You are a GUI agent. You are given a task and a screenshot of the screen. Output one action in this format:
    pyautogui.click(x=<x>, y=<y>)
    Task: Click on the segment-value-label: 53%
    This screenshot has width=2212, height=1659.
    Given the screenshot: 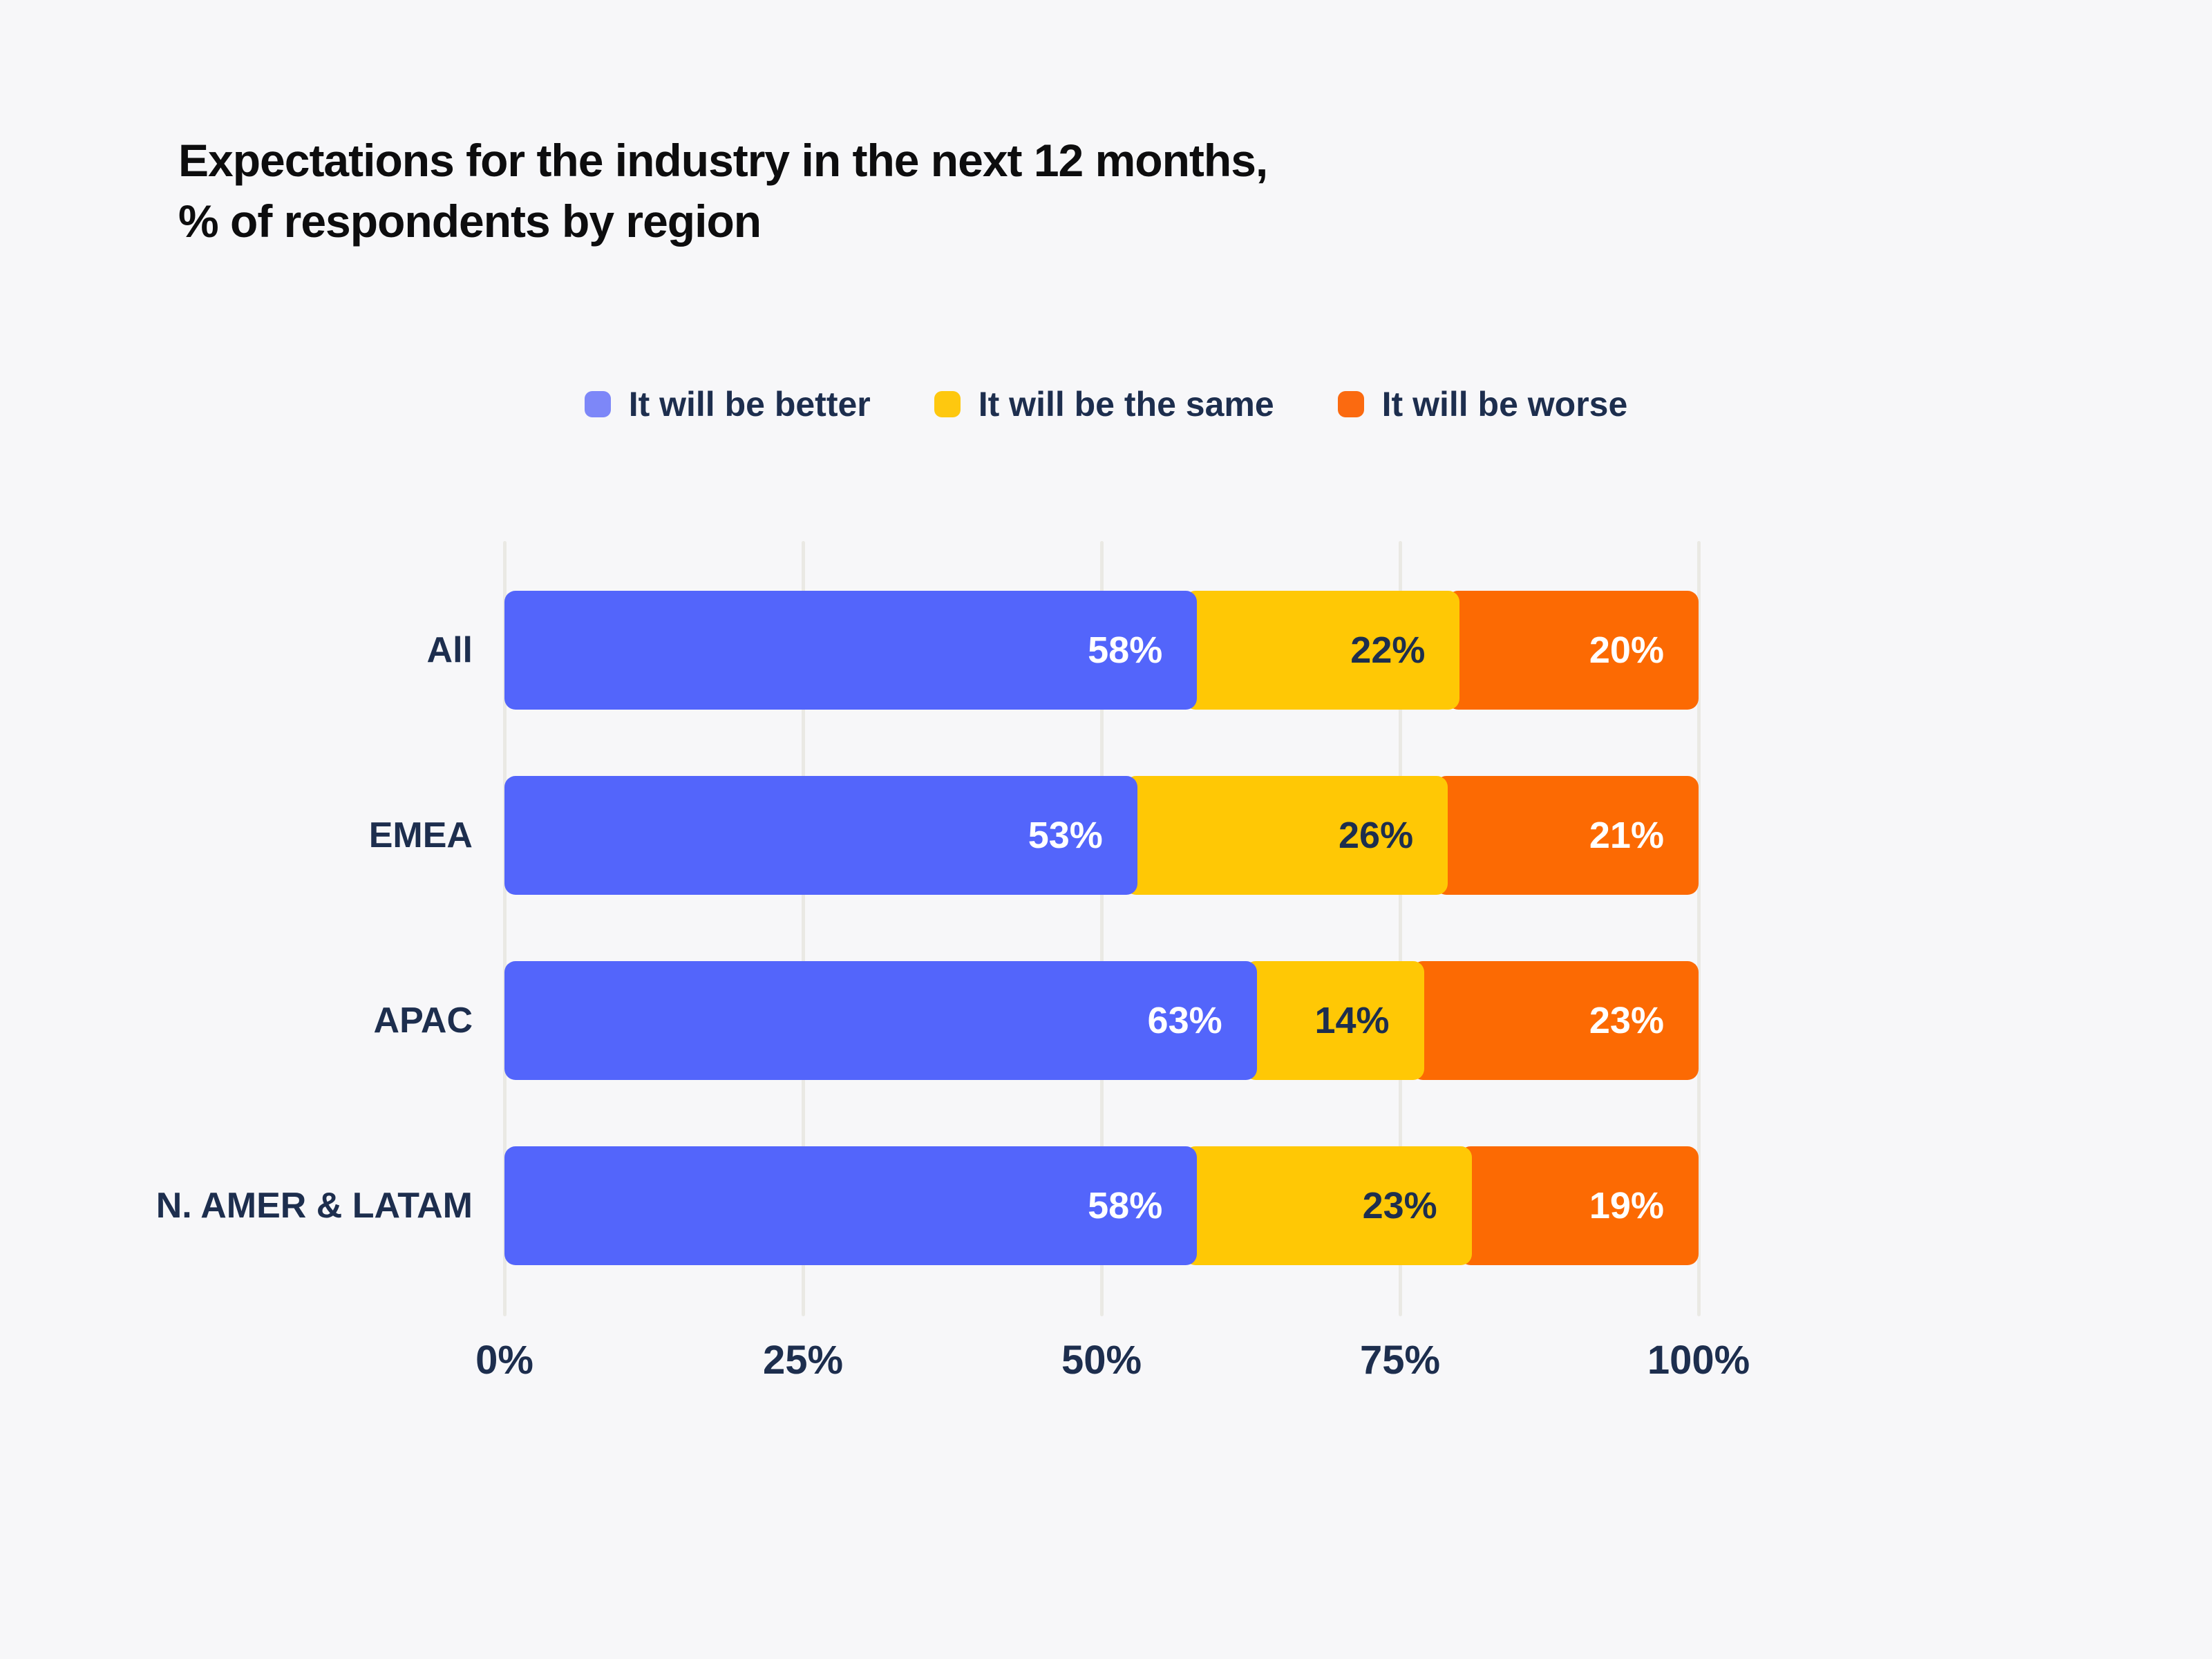 What is the action you would take?
    pyautogui.click(x=1065, y=836)
    